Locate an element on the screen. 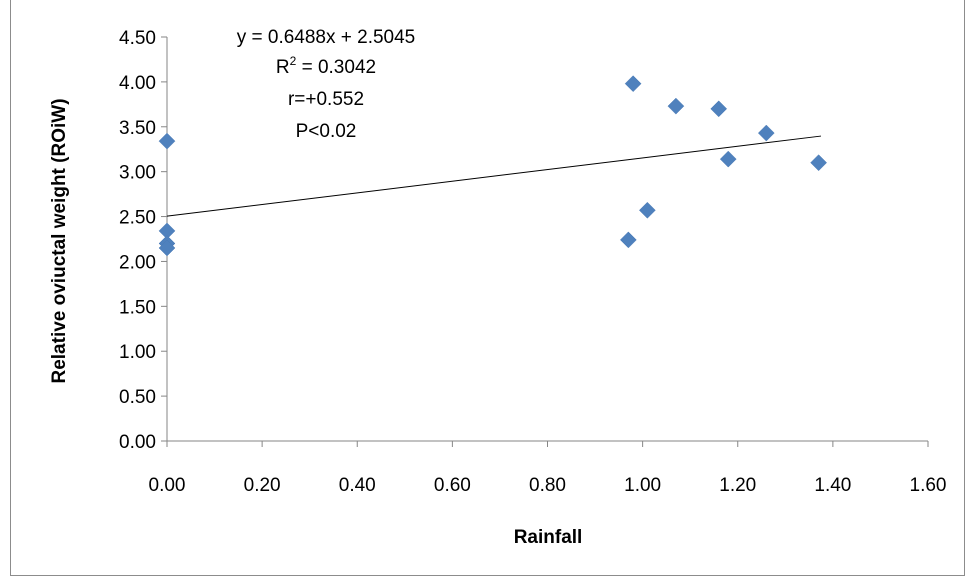 This screenshot has width=971, height=579. r-squared-text: R2 = 0.3042 is located at coordinates (326, 66).